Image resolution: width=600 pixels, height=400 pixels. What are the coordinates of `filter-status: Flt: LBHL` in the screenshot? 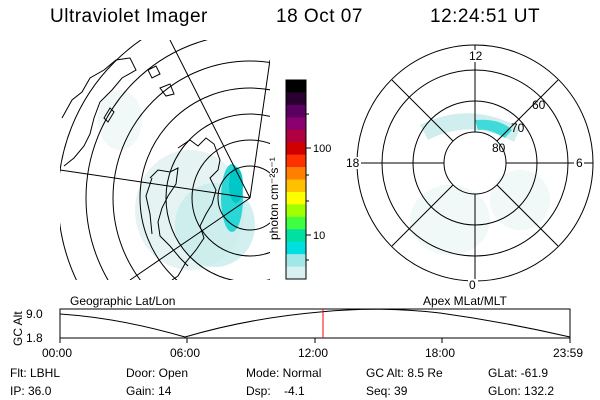 It's located at (35, 373).